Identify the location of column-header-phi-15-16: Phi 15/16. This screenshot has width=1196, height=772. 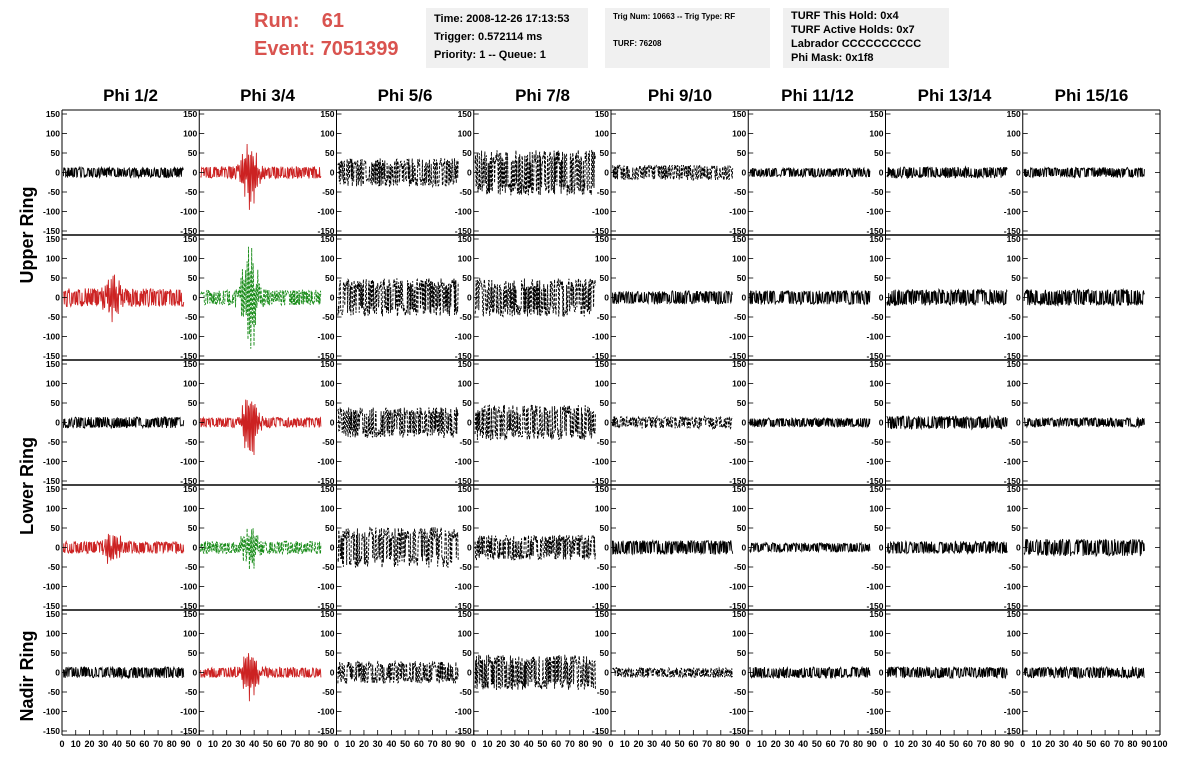
(1091, 95).